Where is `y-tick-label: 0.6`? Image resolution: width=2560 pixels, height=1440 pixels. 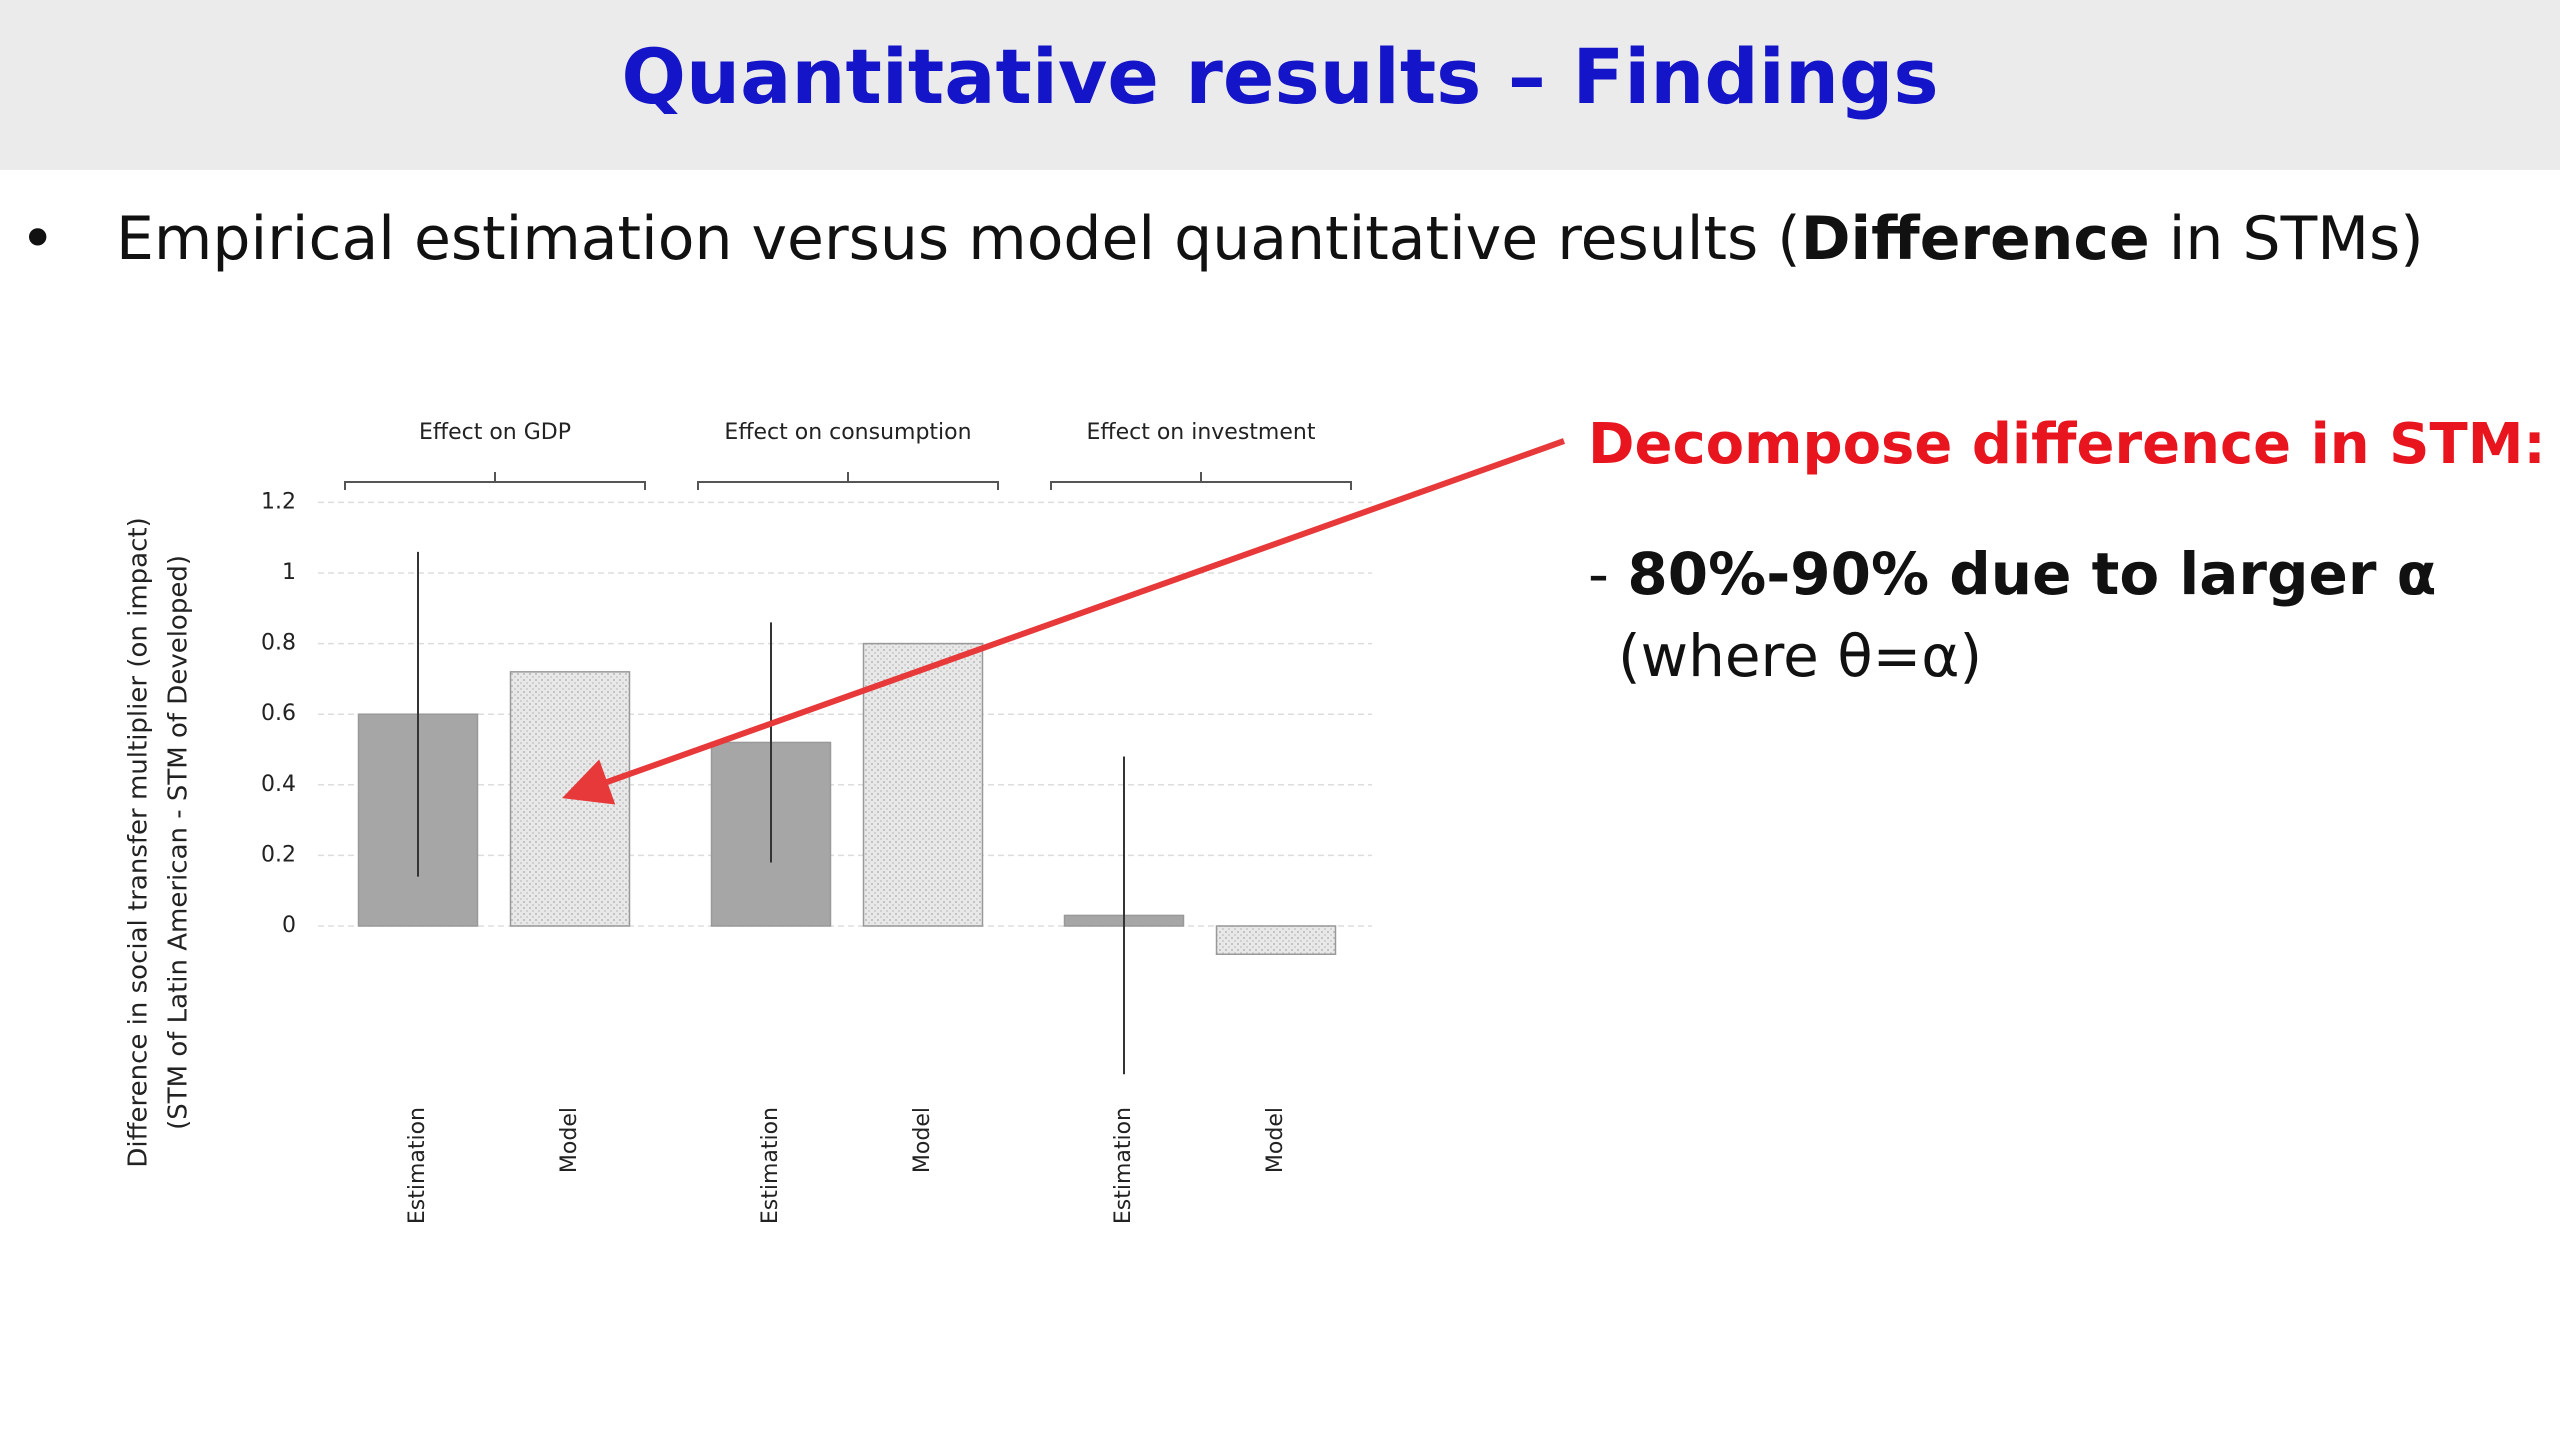 y-tick-label: 0.6 is located at coordinates (278, 713).